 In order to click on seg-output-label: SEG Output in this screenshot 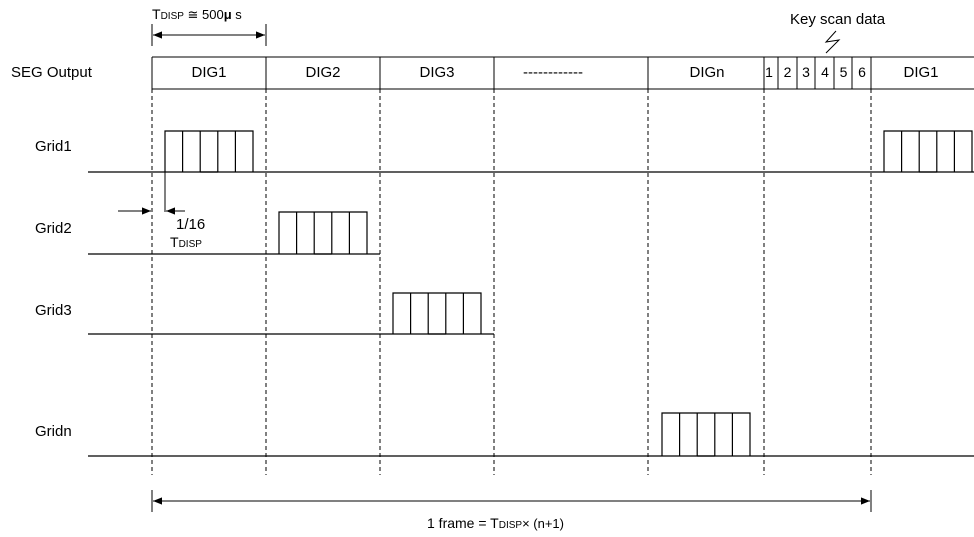, I will do `click(52, 72)`.